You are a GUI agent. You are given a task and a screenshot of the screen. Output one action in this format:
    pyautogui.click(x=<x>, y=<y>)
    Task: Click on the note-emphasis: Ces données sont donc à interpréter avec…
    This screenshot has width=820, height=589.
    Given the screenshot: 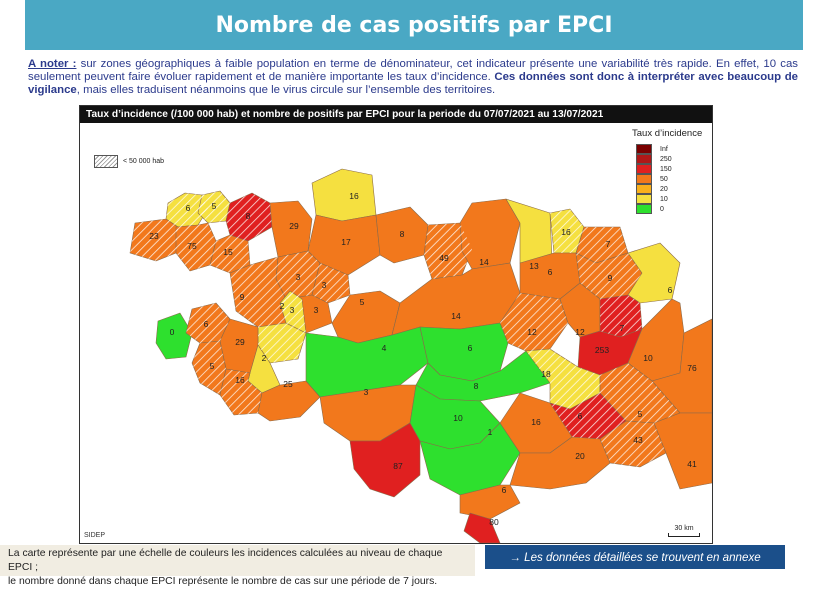 What is the action you would take?
    pyautogui.click(x=413, y=83)
    